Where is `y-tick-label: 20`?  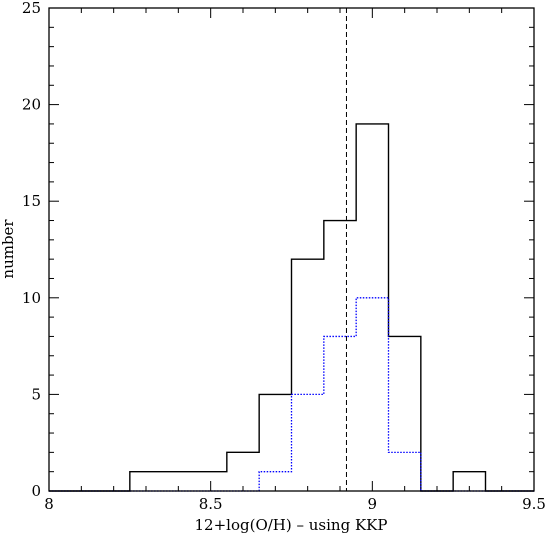
y-tick-label: 20 is located at coordinates (31, 105).